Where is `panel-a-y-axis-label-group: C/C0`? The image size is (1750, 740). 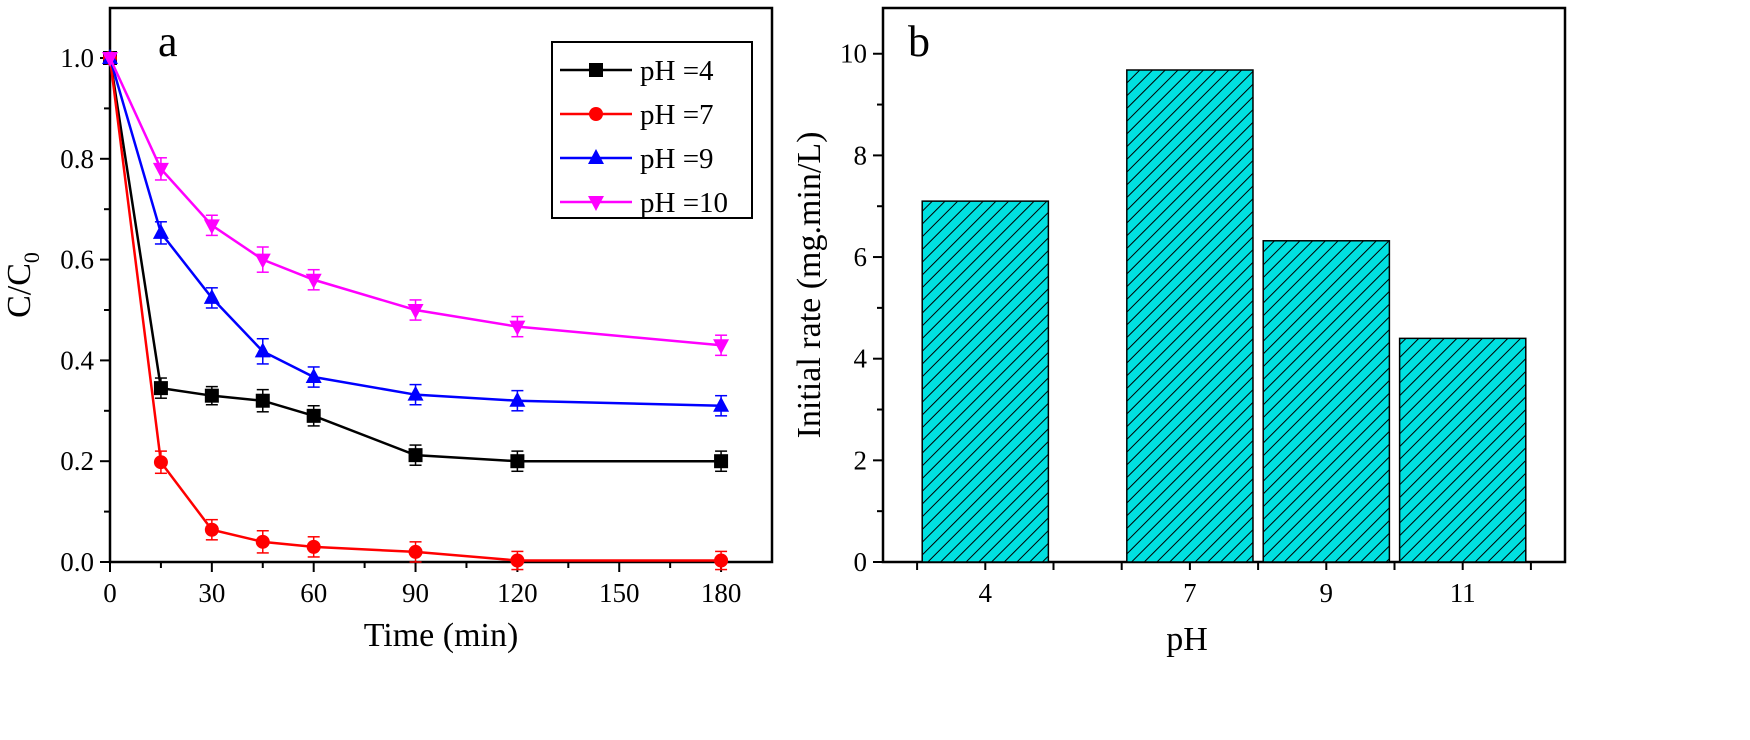 panel-a-y-axis-label-group: C/C0 is located at coordinates (22, 285).